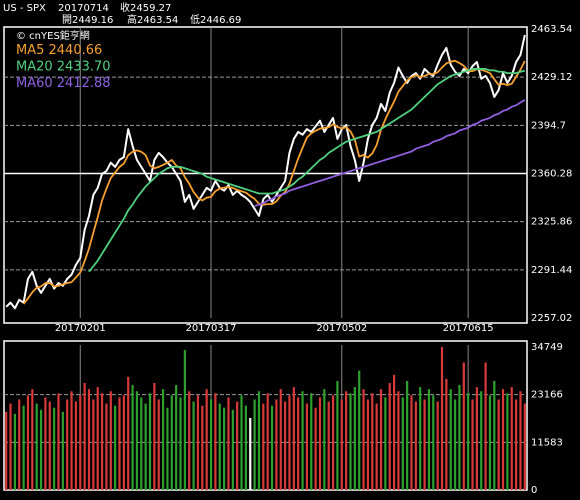 The image size is (580, 500). I want to click on watermark: © cnYES鉅亨網, so click(53, 35).